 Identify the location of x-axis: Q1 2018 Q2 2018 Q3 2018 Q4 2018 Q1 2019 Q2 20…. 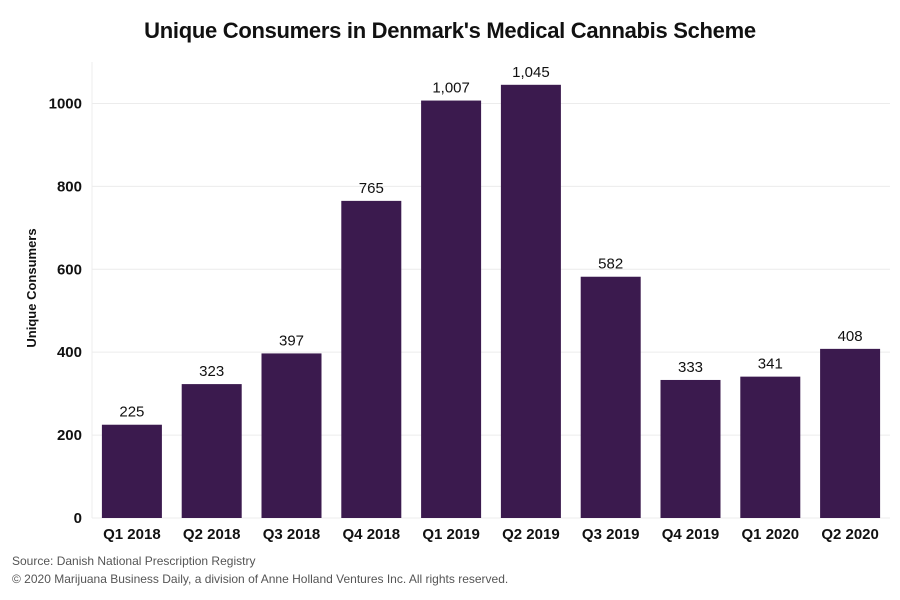
(491, 534).